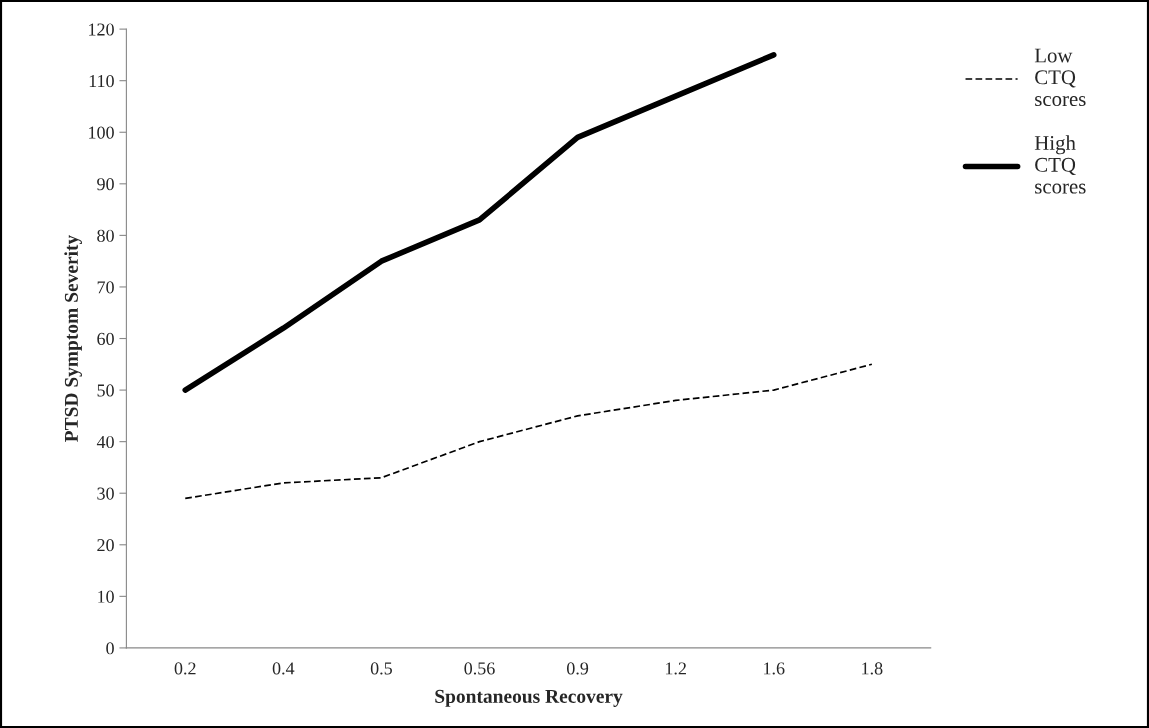  I want to click on y-tick-label: 120, so click(101, 29).